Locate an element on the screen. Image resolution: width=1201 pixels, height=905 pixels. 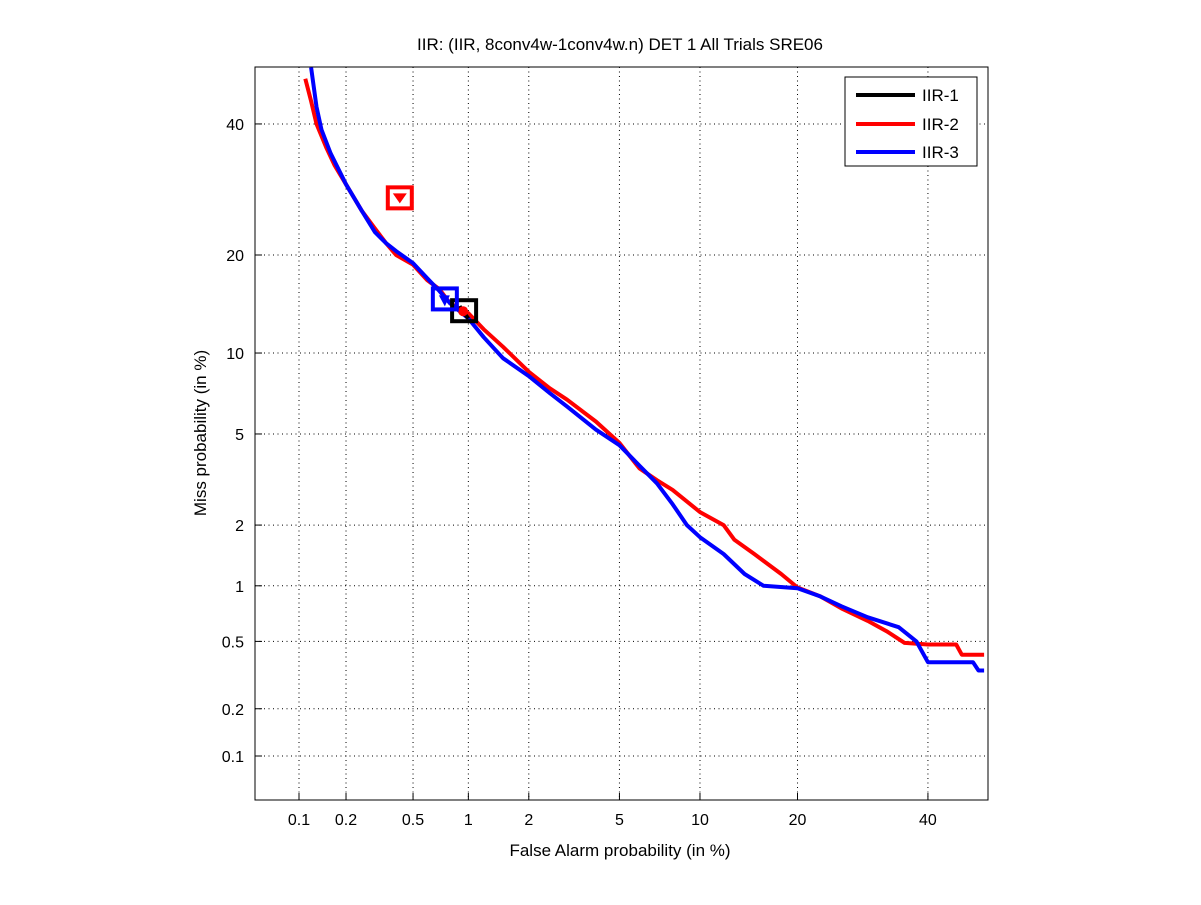
y-tick-label: 0.5 is located at coordinates (233, 642).